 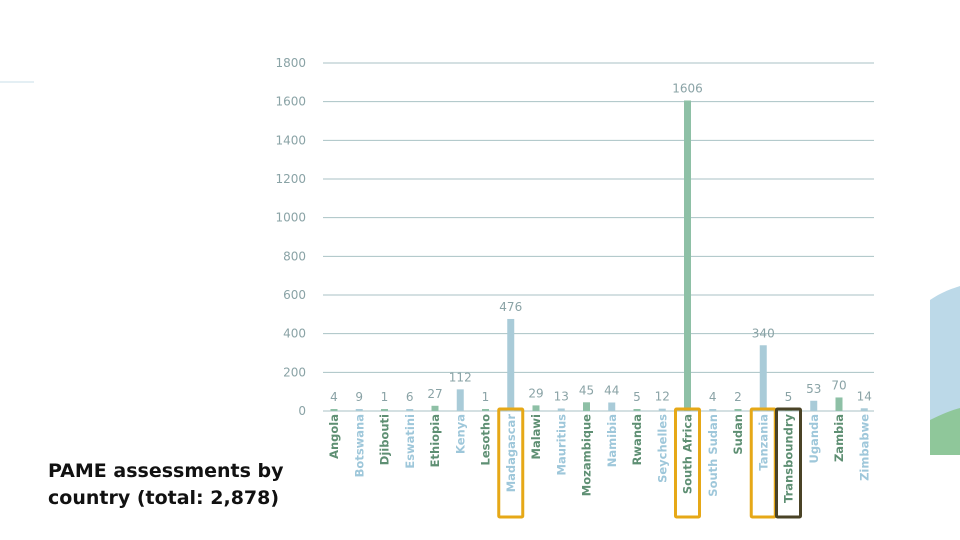 I want to click on x-tick-label: Djibouti, so click(x=385, y=439).